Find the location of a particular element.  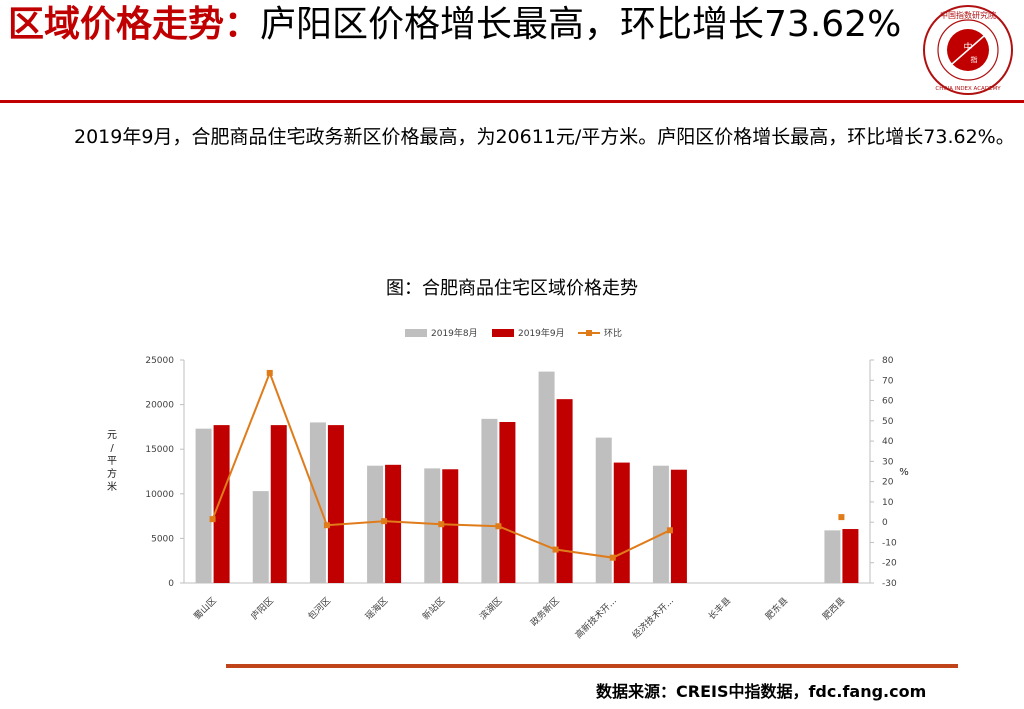

legend-label-2019-08: 2019年8月 is located at coordinates (454, 333).